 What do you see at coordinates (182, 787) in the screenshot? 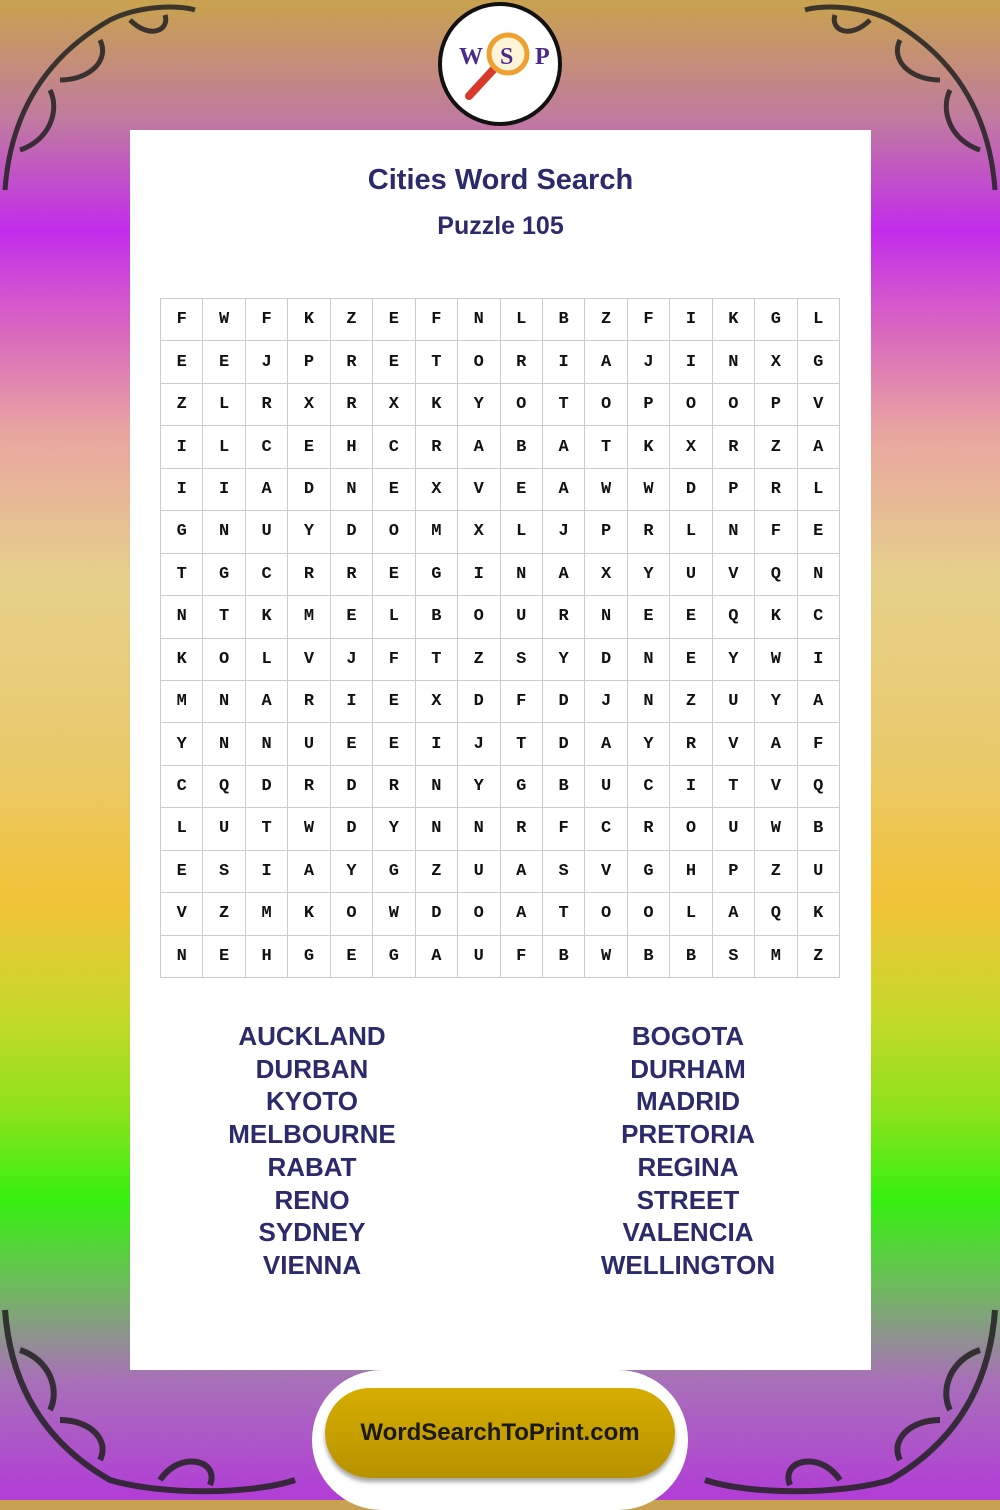
I see `grid-cell: C` at bounding box center [182, 787].